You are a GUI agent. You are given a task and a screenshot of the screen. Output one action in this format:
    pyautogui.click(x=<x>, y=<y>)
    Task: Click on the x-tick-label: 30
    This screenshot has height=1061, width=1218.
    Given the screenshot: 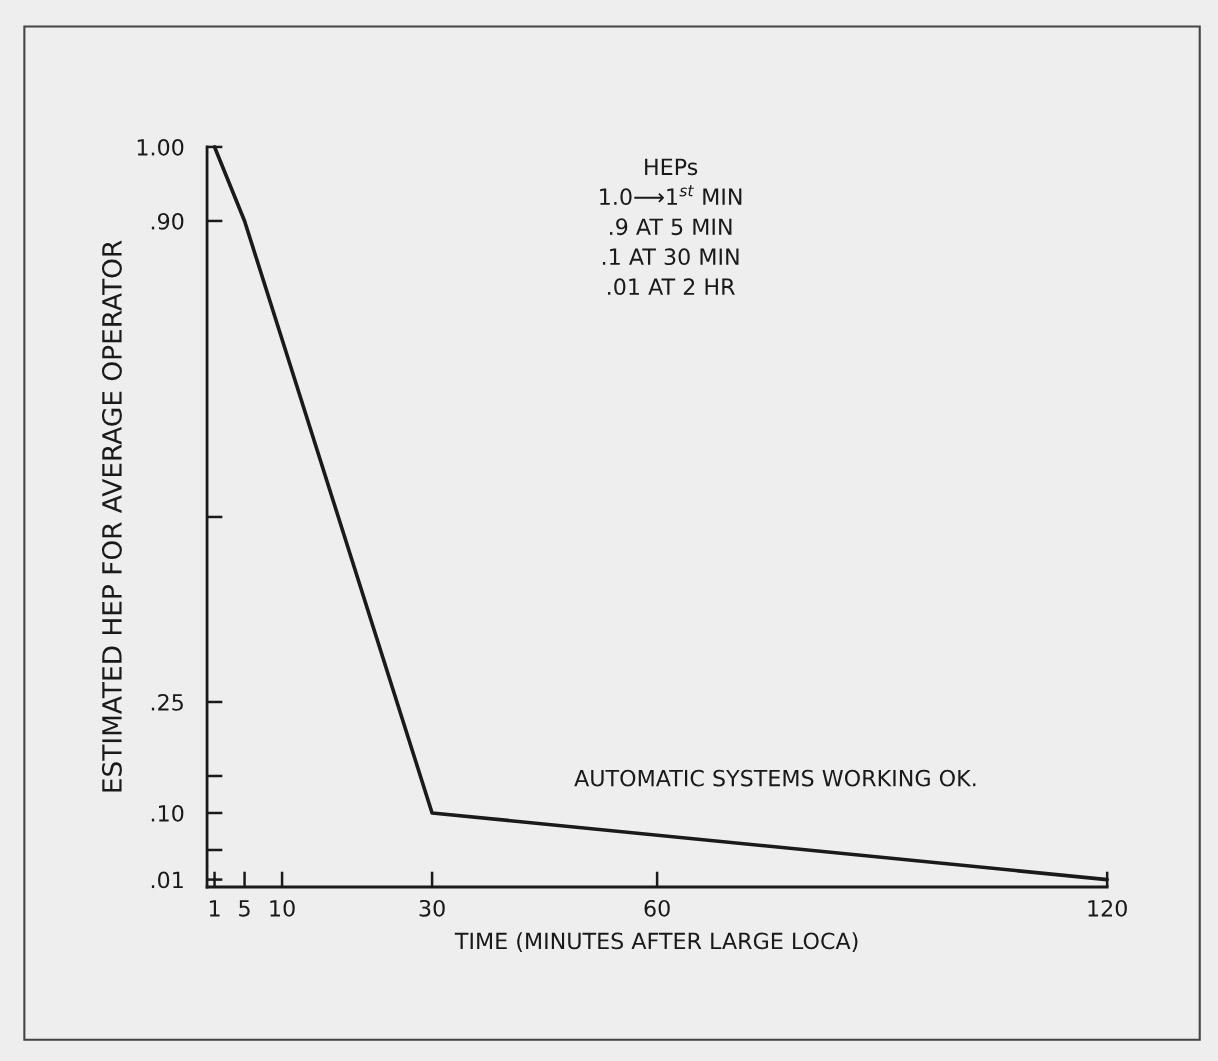 What is the action you would take?
    pyautogui.click(x=432, y=908)
    